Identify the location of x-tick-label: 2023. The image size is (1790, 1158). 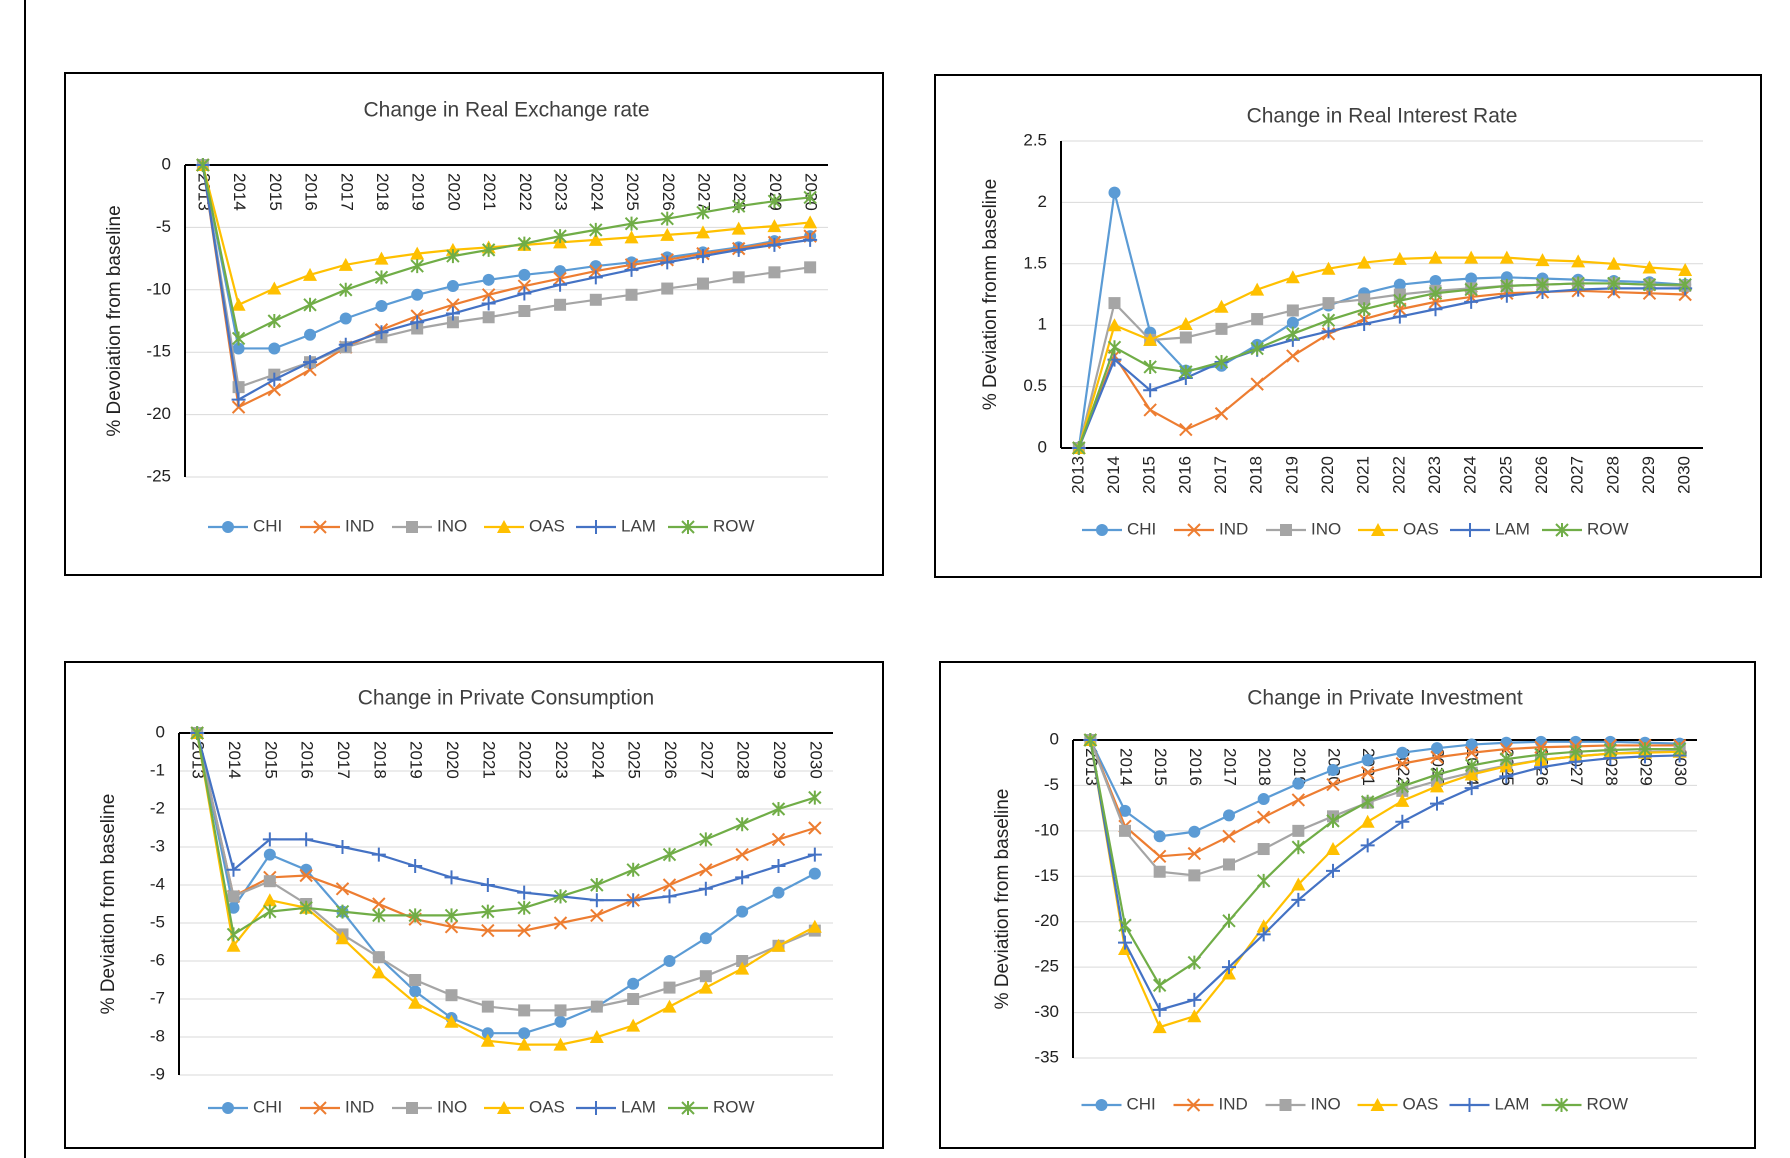
(1434, 475).